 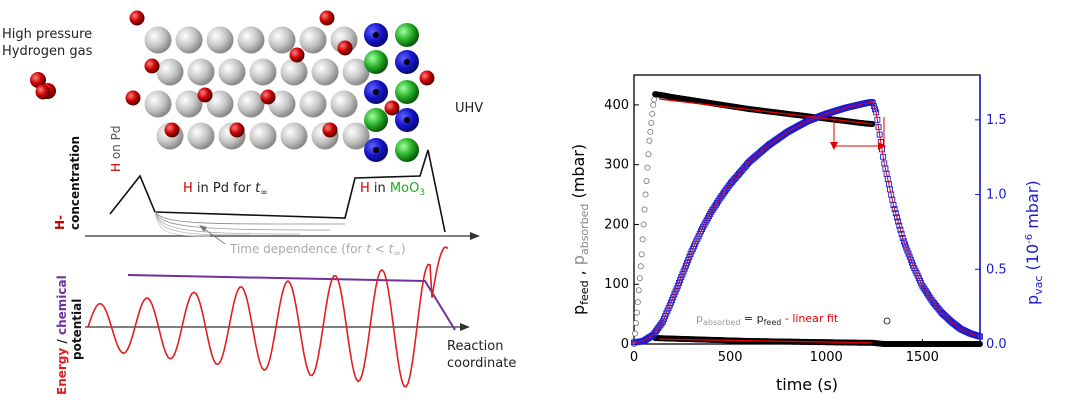 What do you see at coordinates (69, 335) in the screenshot?
I see `energy-axis-label: Energy / chemical potential` at bounding box center [69, 335].